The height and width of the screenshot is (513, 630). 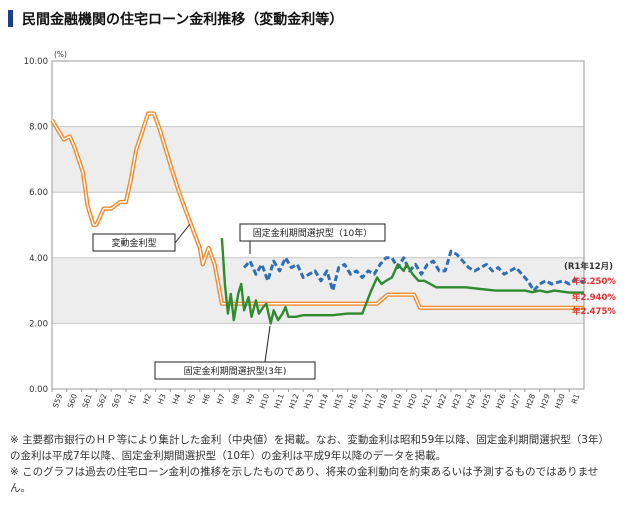 What do you see at coordinates (86, 400) in the screenshot?
I see `x-tick-label: S61` at bounding box center [86, 400].